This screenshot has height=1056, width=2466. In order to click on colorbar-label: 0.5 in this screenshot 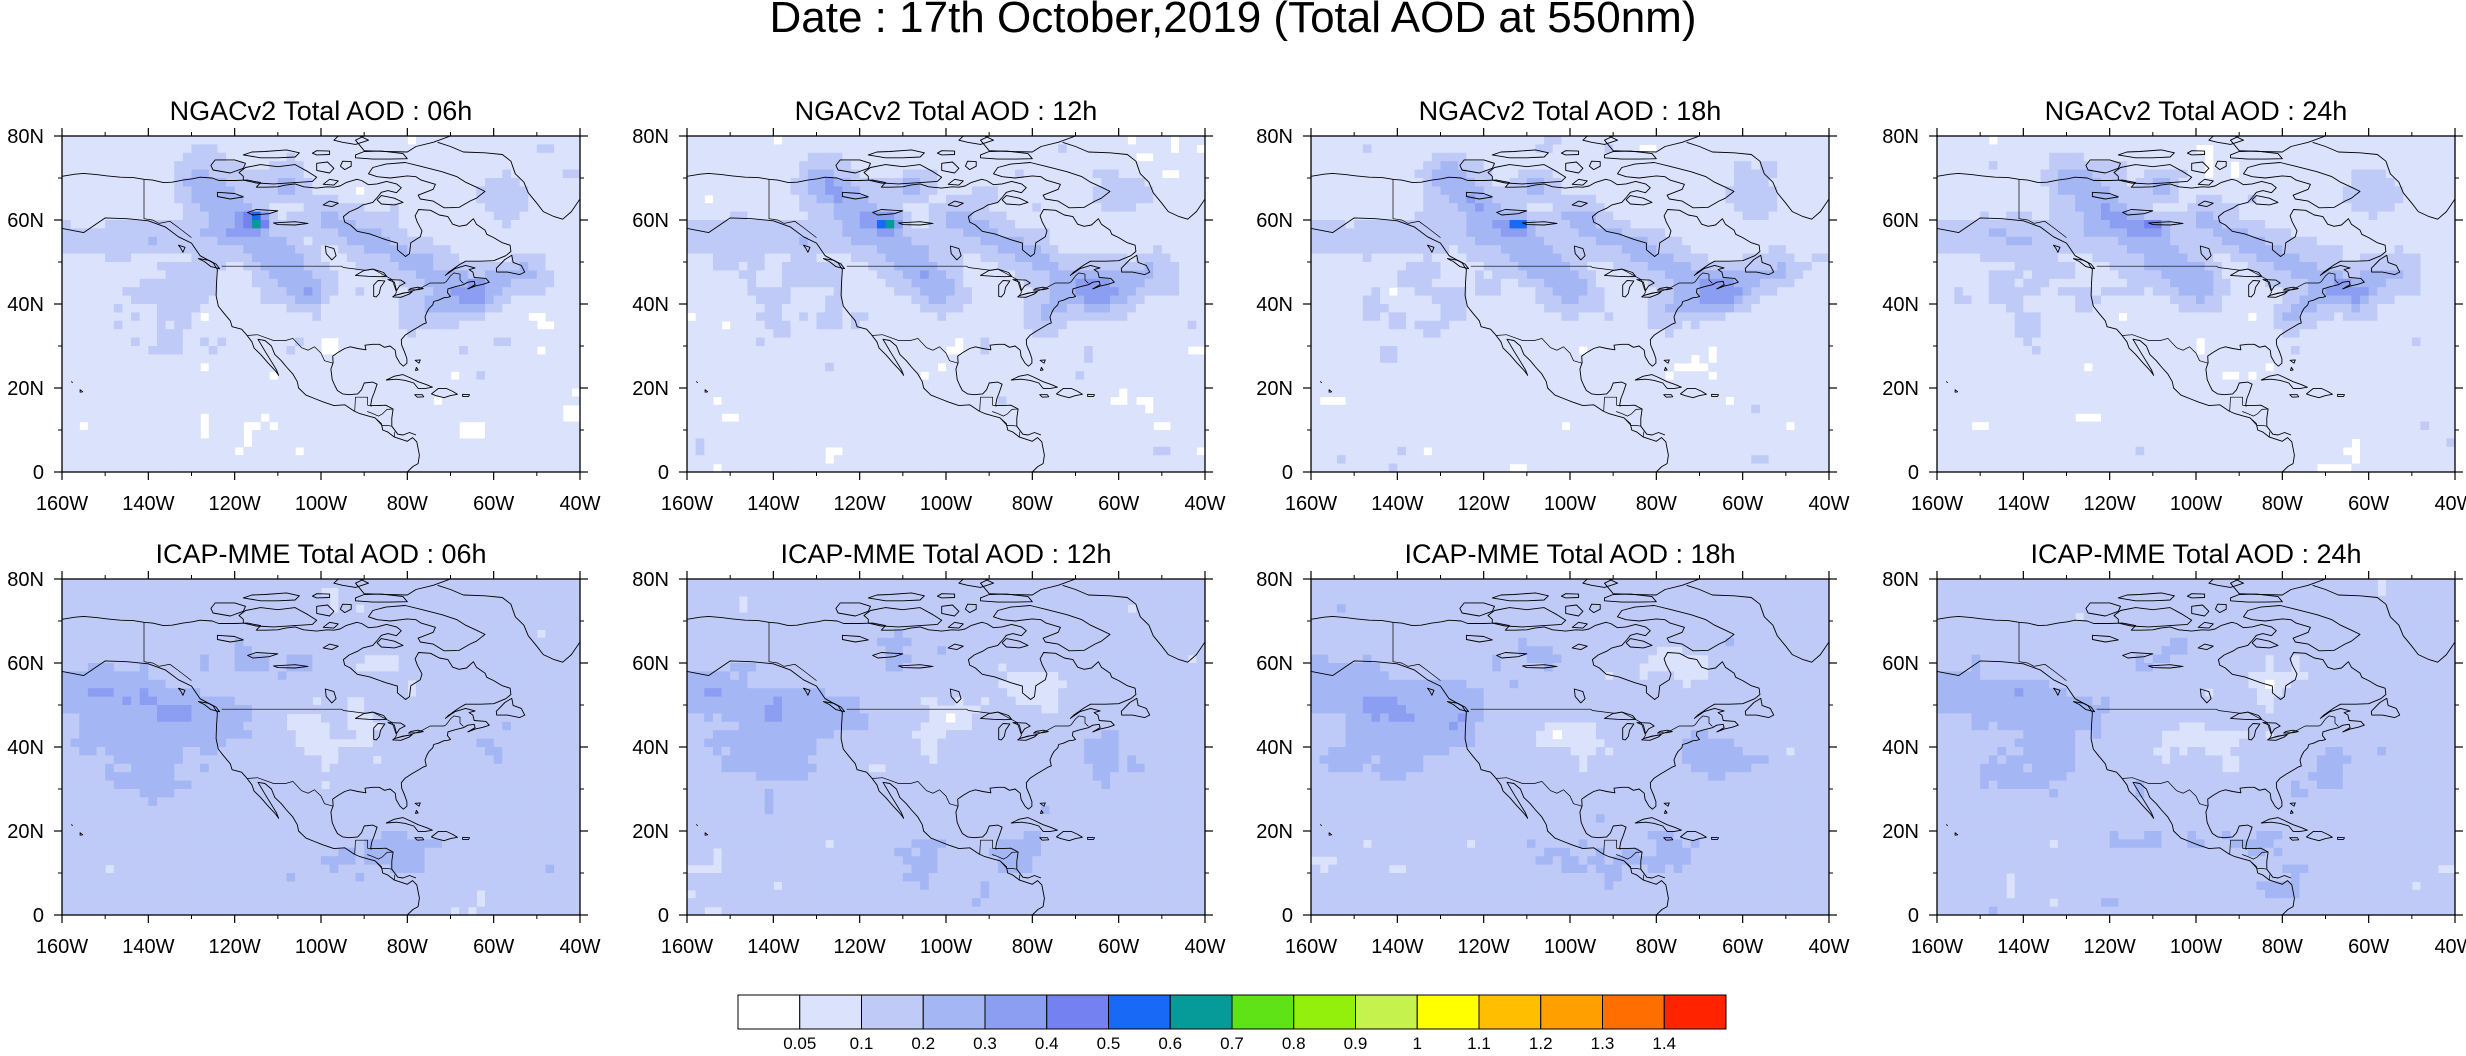, I will do `click(1109, 1043)`.